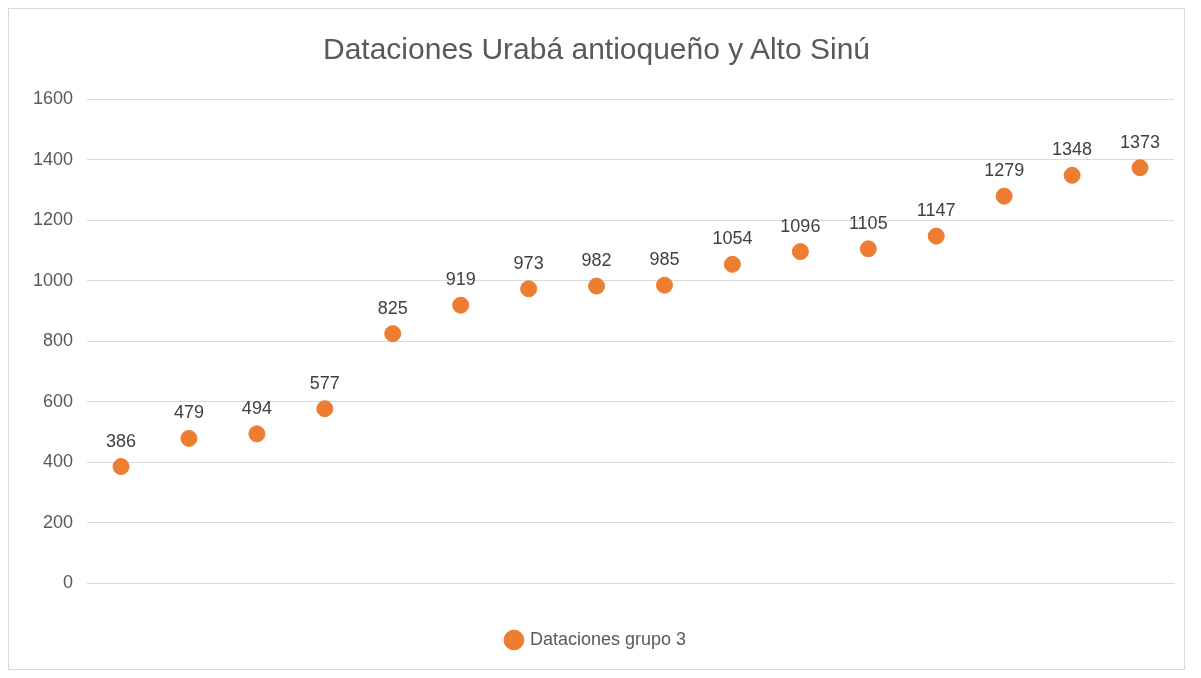 The width and height of the screenshot is (1201, 678). I want to click on data-label: 577, so click(324, 382).